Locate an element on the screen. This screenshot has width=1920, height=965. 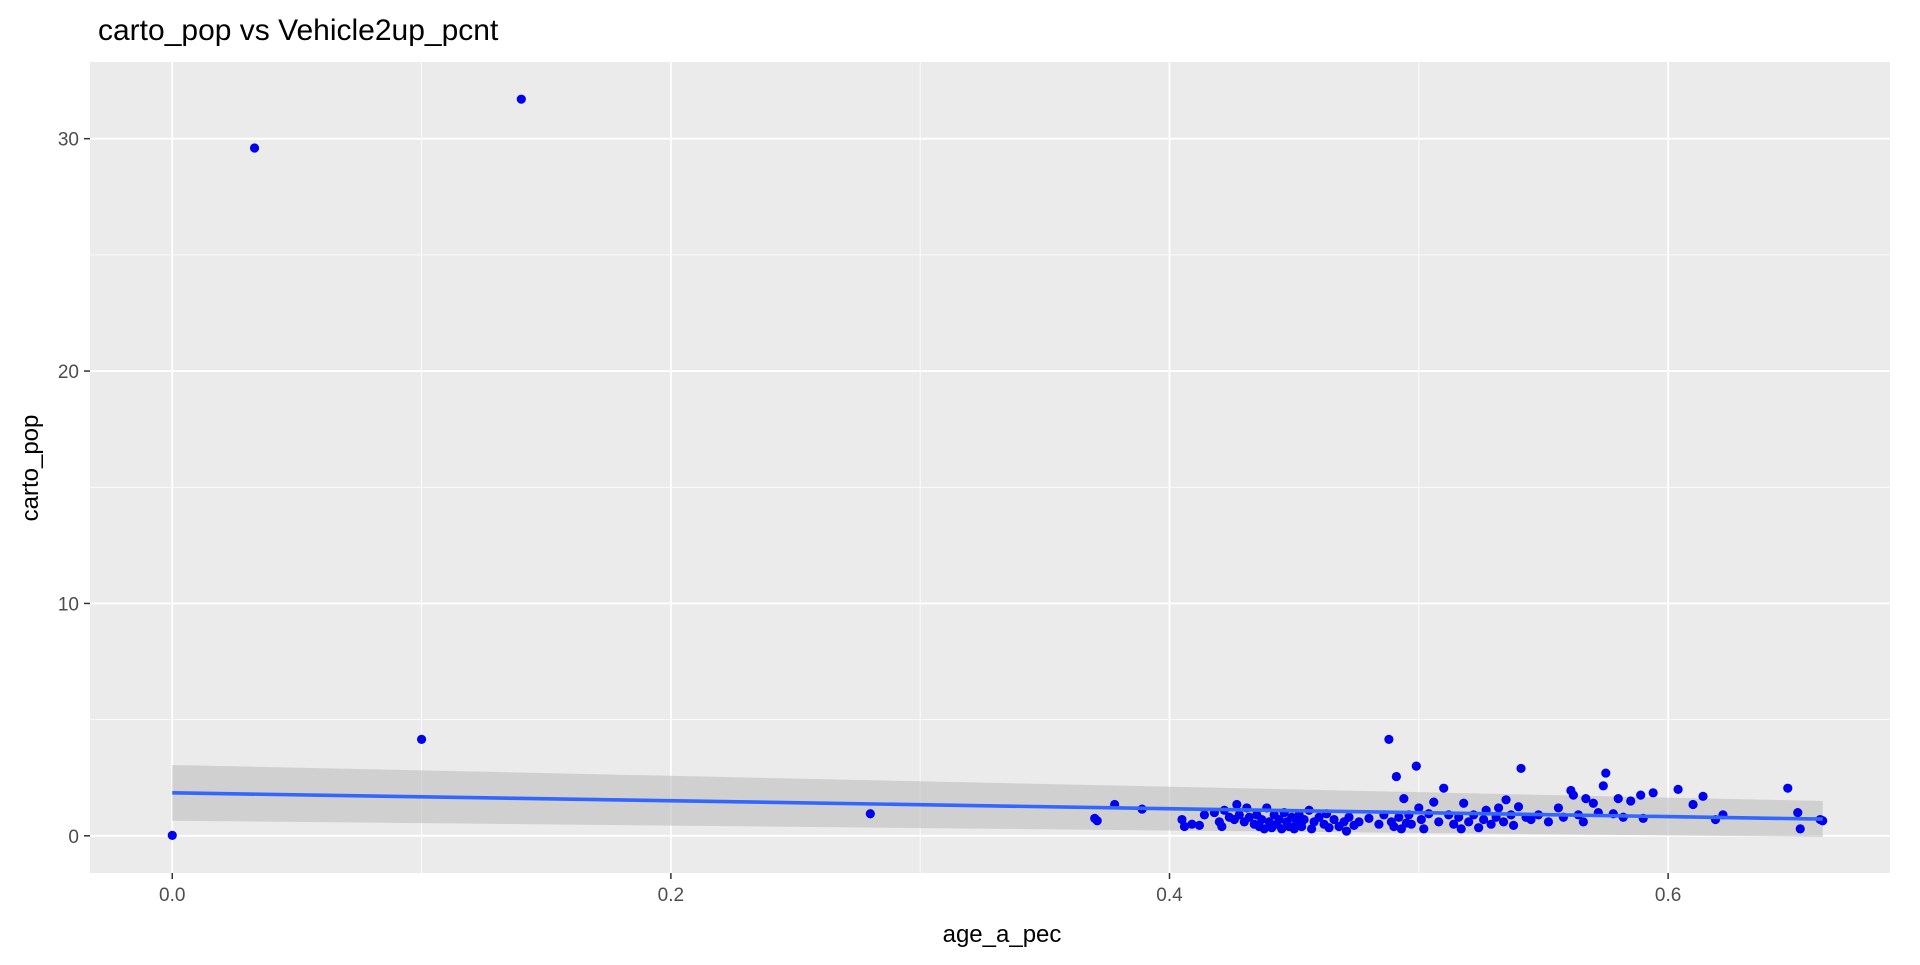
x-tick-label: 0.0 is located at coordinates (172, 895).